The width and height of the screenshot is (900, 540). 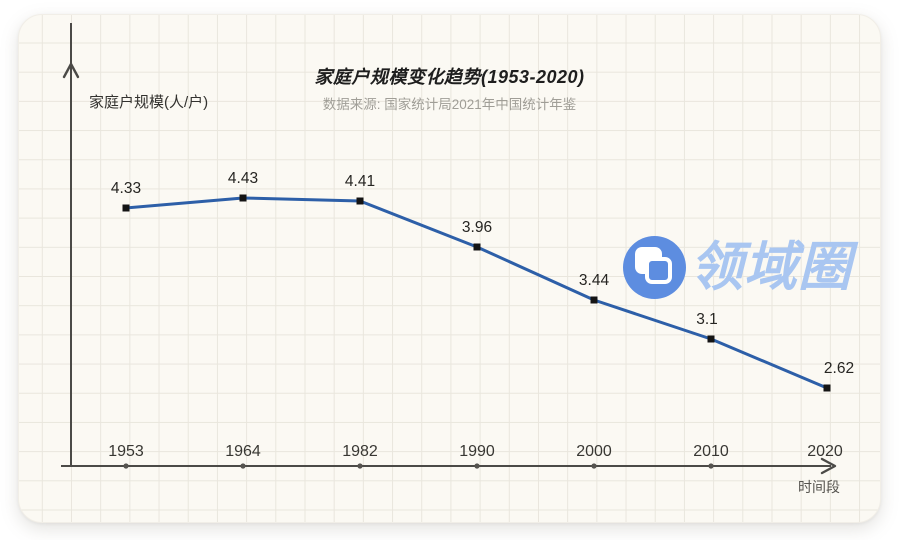 What do you see at coordinates (126, 466) in the screenshot?
I see `tick-dot-1953` at bounding box center [126, 466].